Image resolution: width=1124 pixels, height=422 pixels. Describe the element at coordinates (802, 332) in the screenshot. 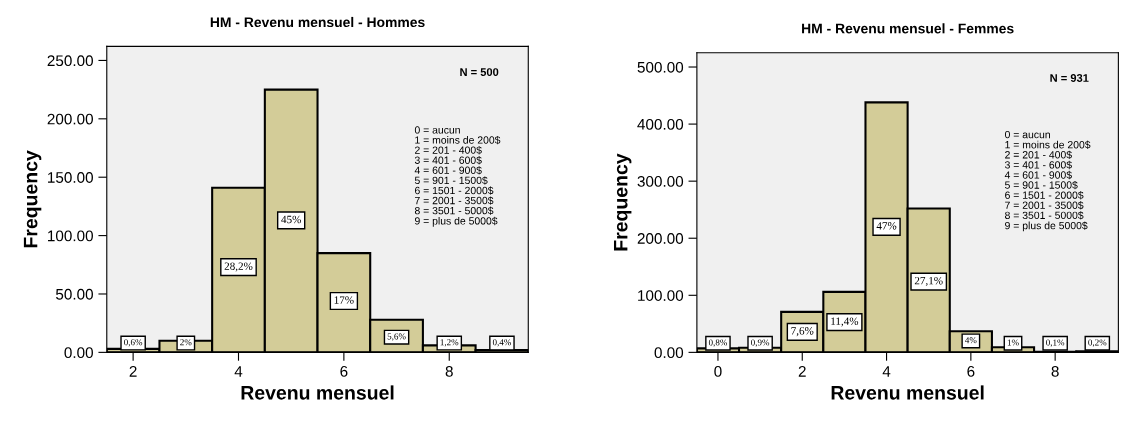

I see `annotation: 7,6%` at that location.